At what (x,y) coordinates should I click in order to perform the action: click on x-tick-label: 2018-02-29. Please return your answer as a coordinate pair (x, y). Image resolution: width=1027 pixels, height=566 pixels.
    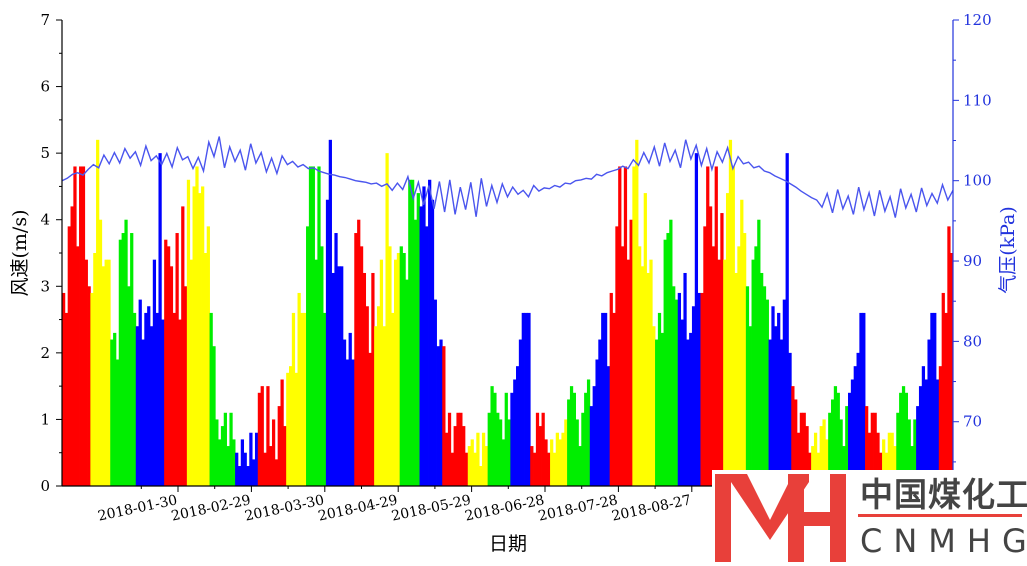
    Looking at the image, I should click on (211, 508).